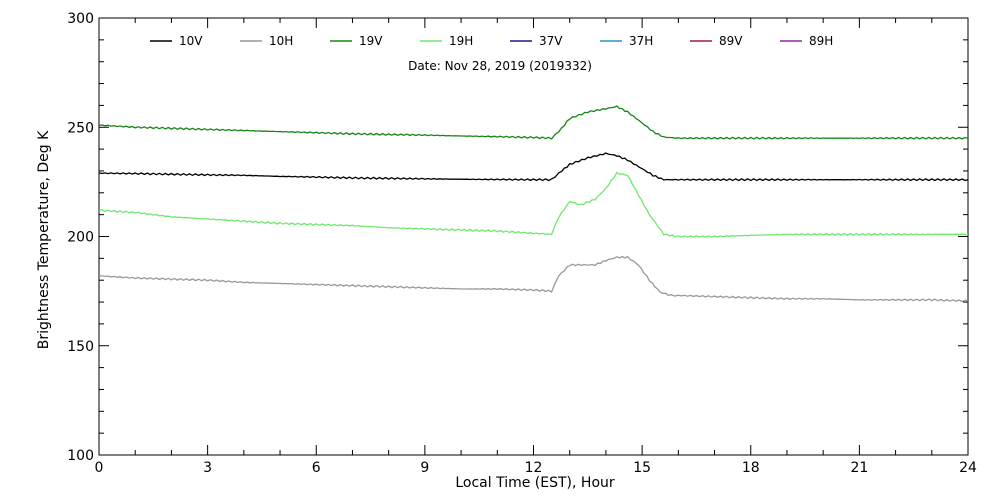 The image size is (1000, 500). I want to click on y-tick-label: 250, so click(80, 128).